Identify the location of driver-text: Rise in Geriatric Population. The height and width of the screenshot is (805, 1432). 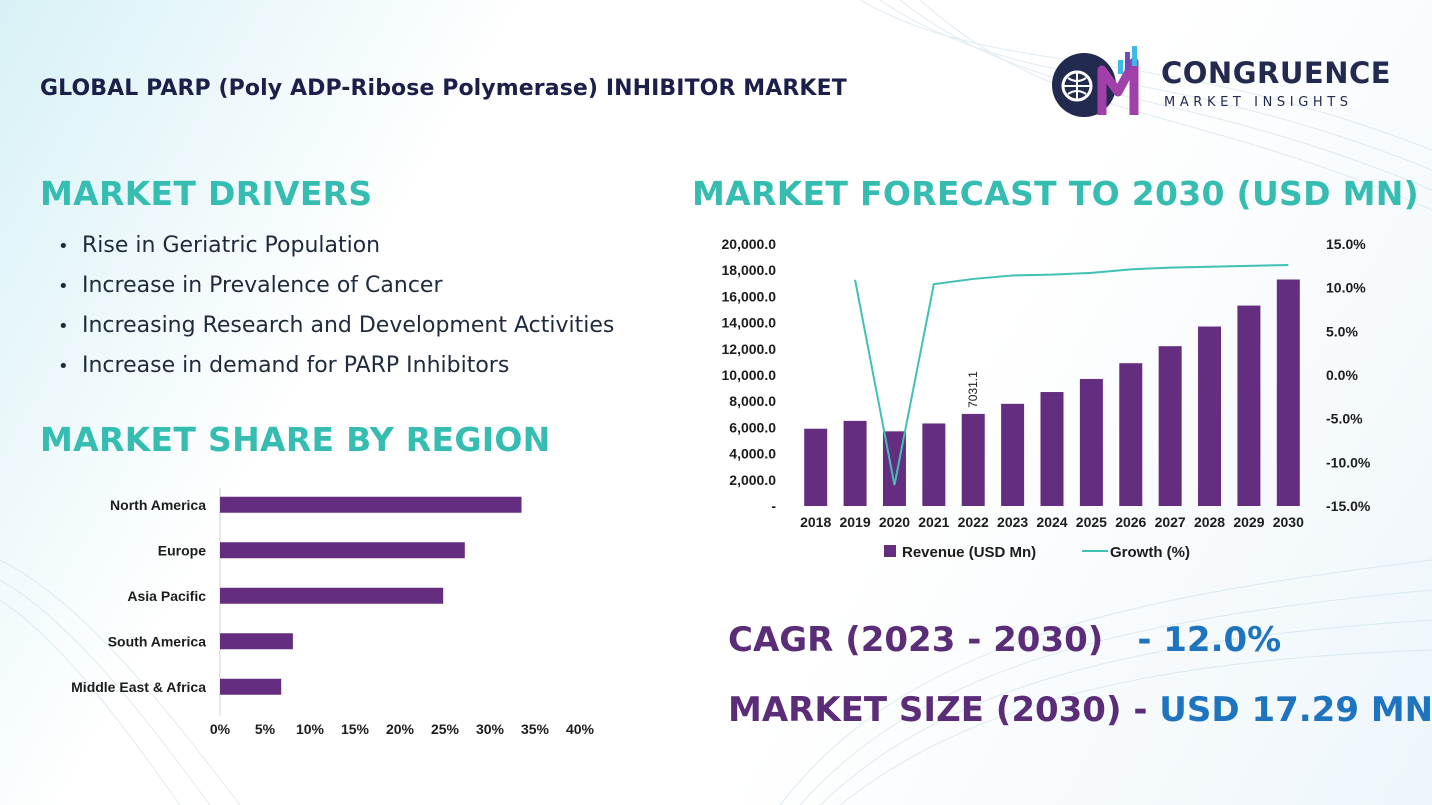
(231, 245).